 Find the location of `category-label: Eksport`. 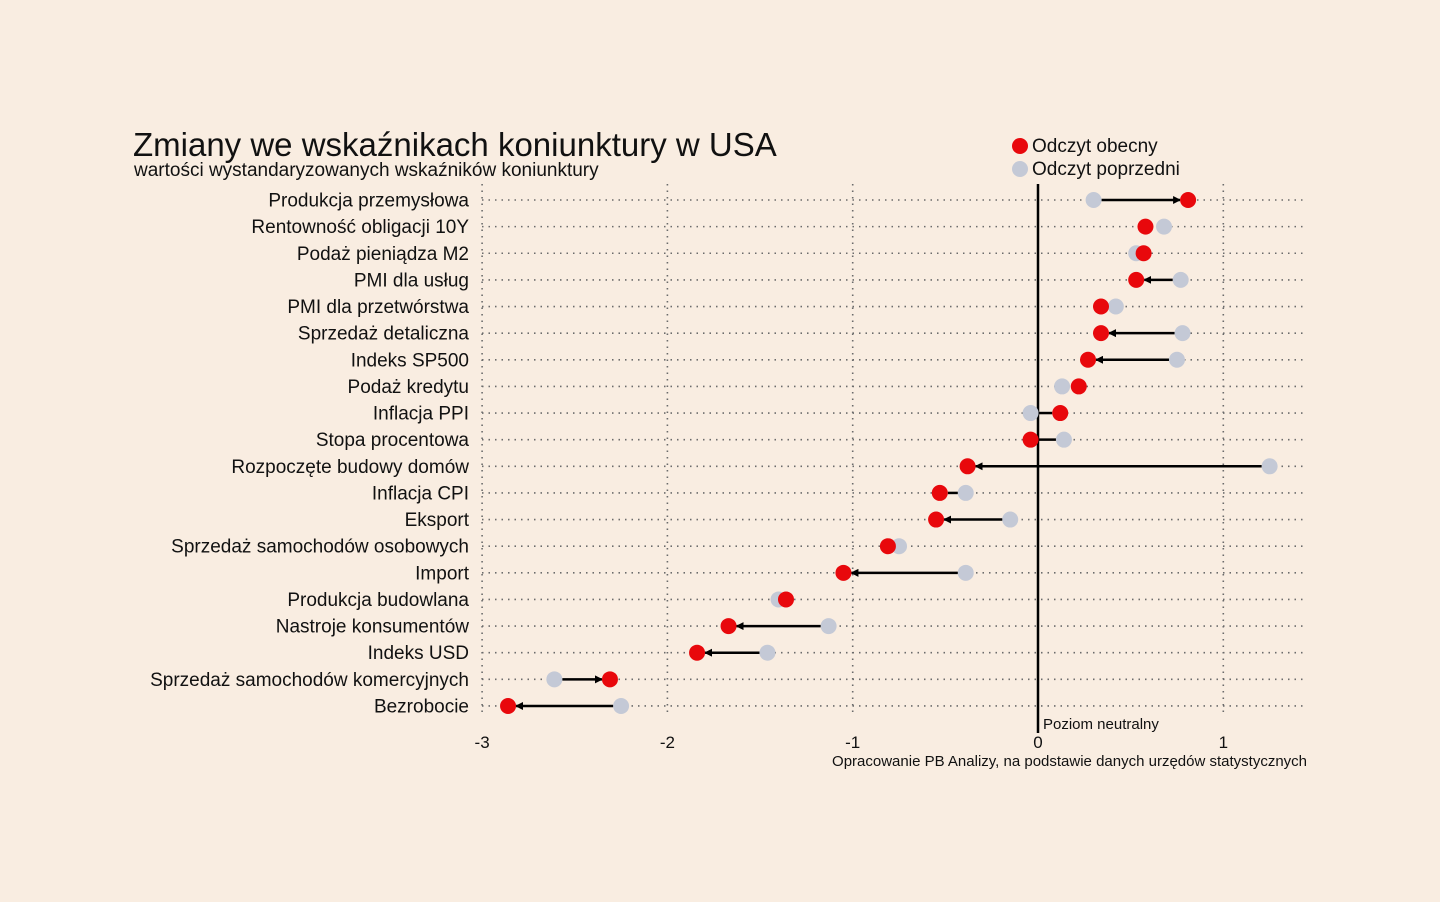

category-label: Eksport is located at coordinates (437, 520).